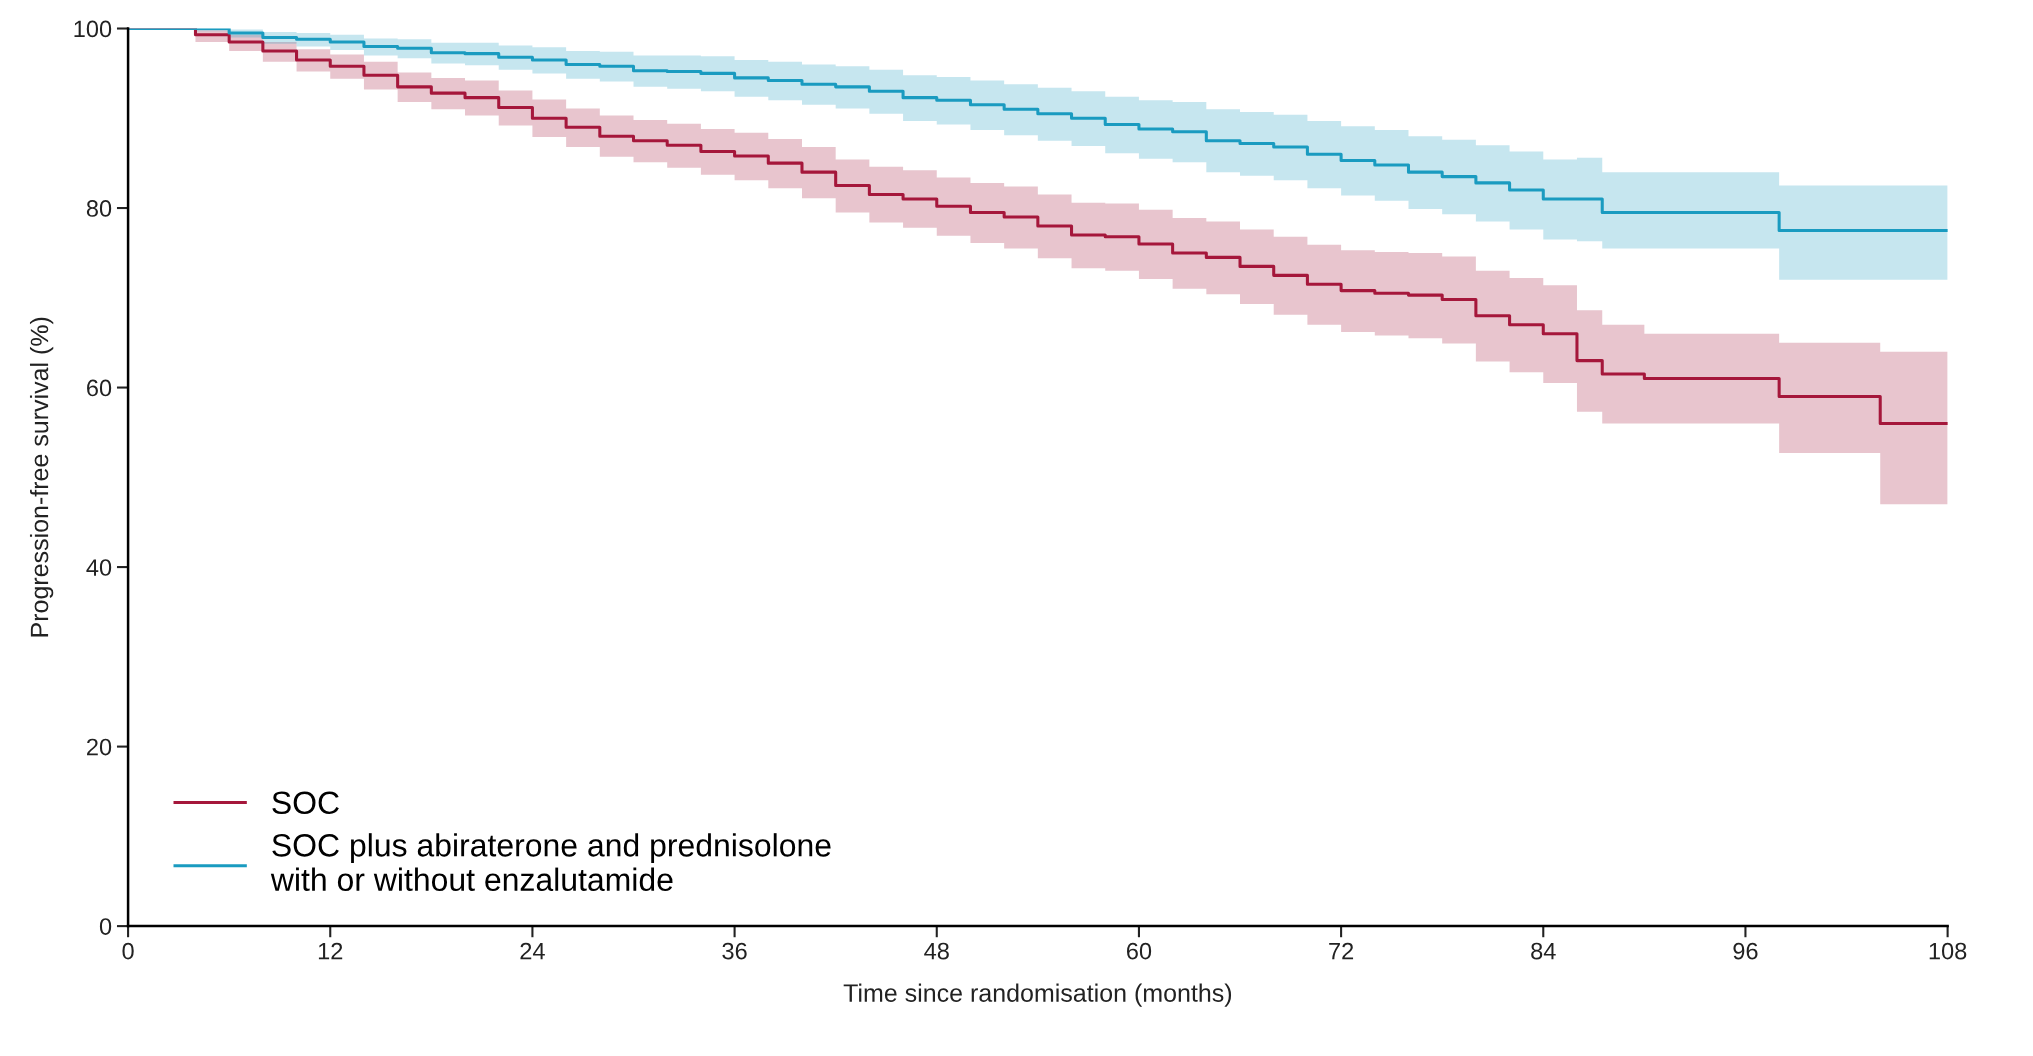 The image size is (2033, 1056). I want to click on x-axis-title: Time since randomisation (months), so click(1037, 995).